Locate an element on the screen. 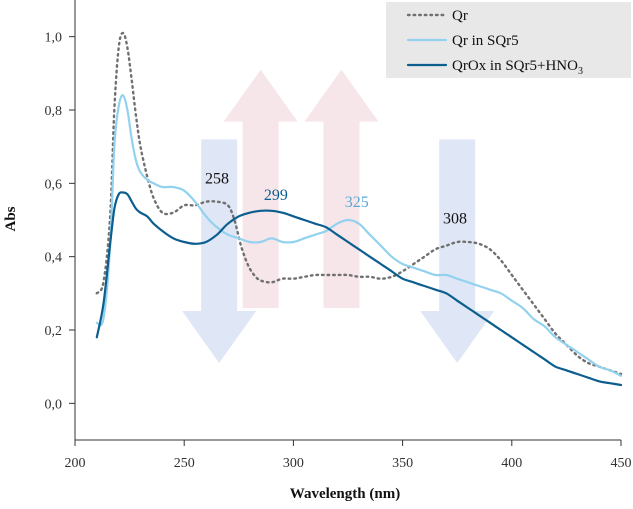 The width and height of the screenshot is (633, 509). x-tick-label: 250 is located at coordinates (184, 463).